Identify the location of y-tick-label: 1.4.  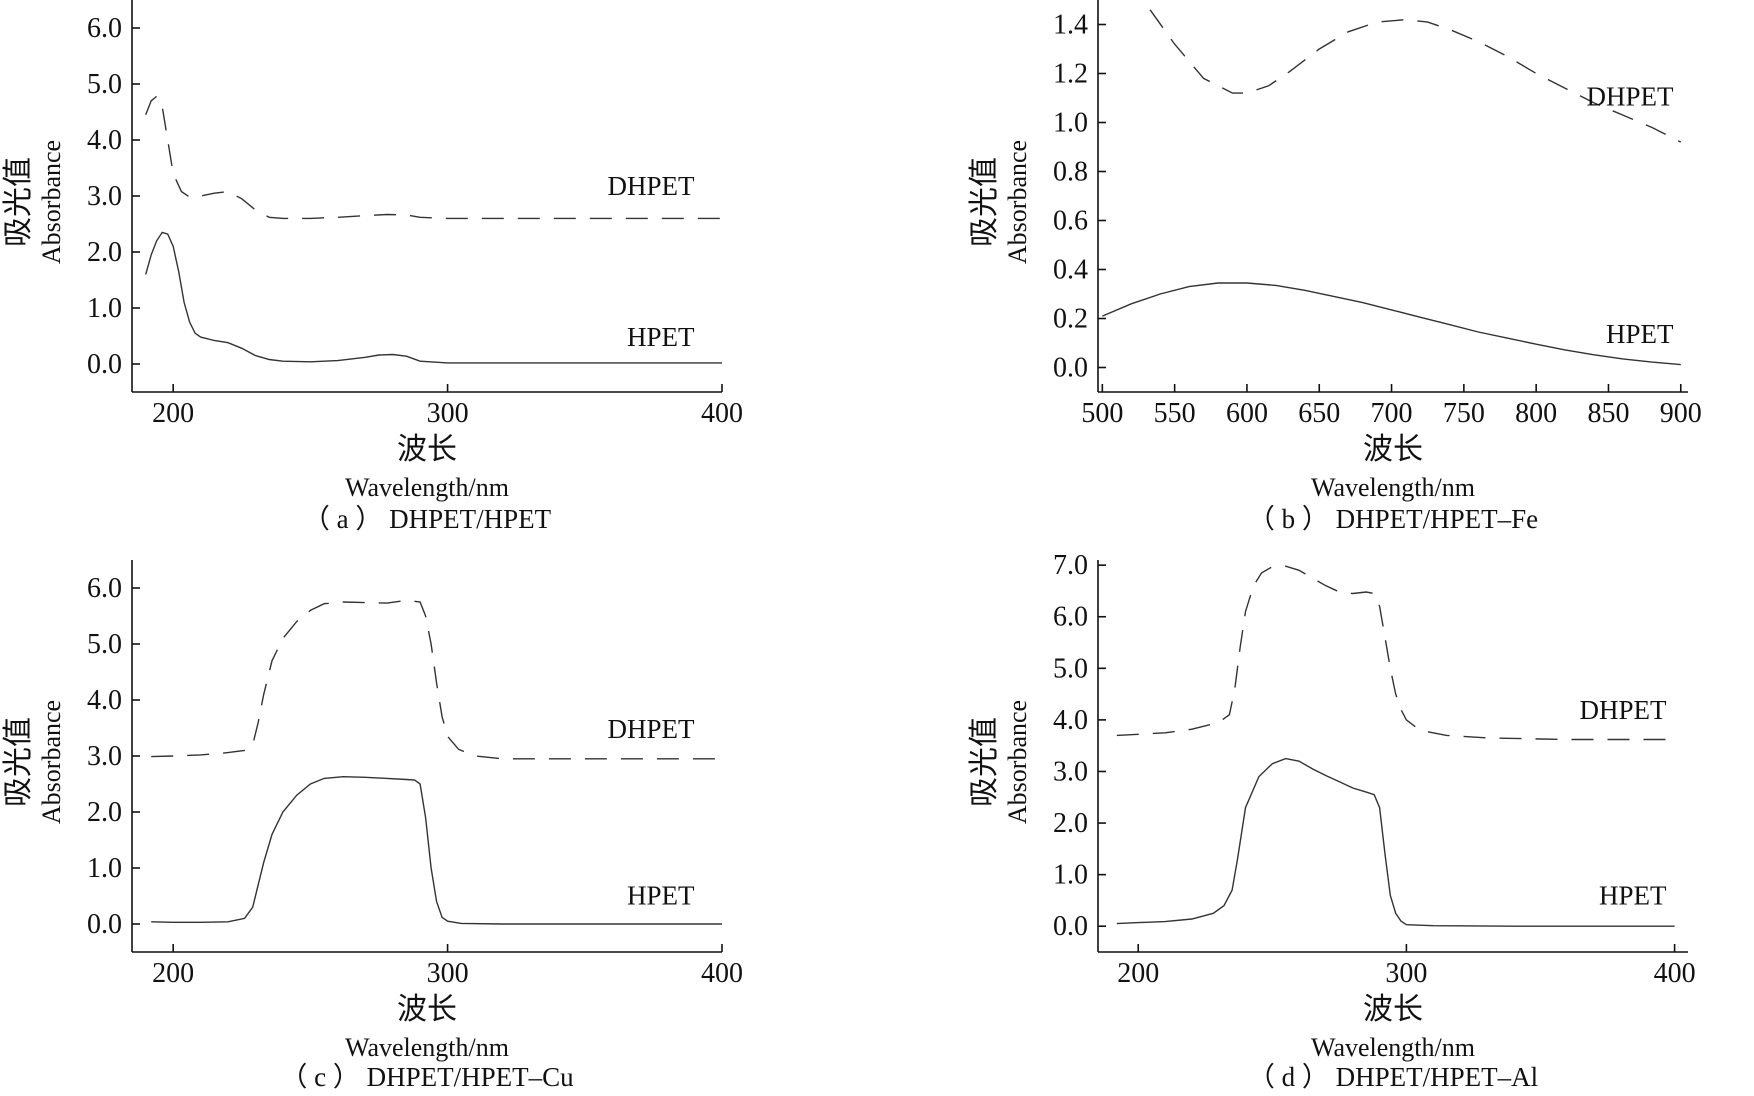
(1070, 25).